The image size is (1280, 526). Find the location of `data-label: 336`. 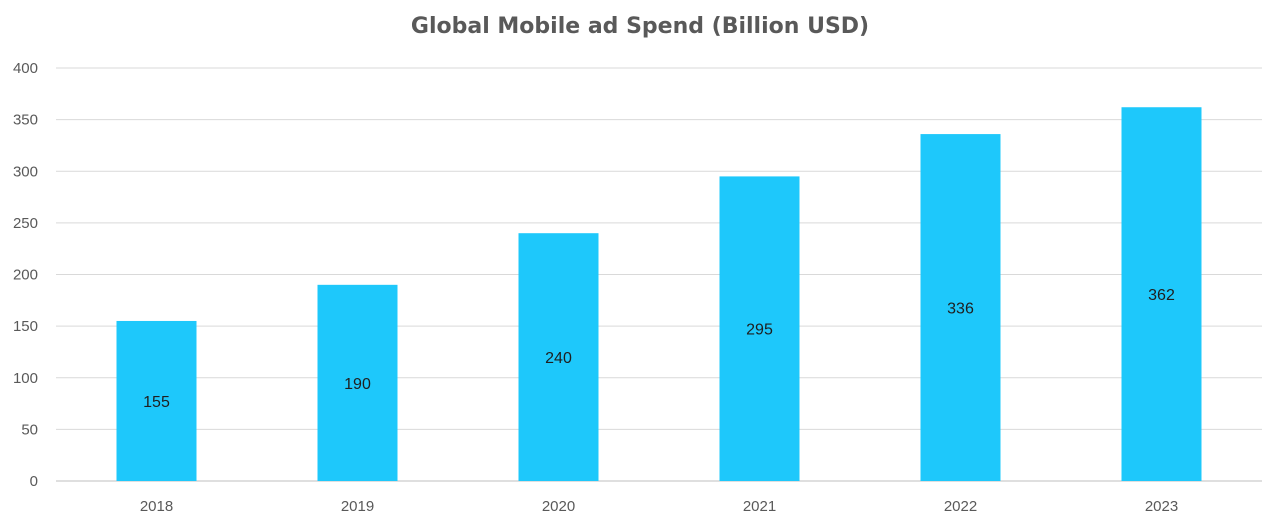

data-label: 336 is located at coordinates (960, 309).